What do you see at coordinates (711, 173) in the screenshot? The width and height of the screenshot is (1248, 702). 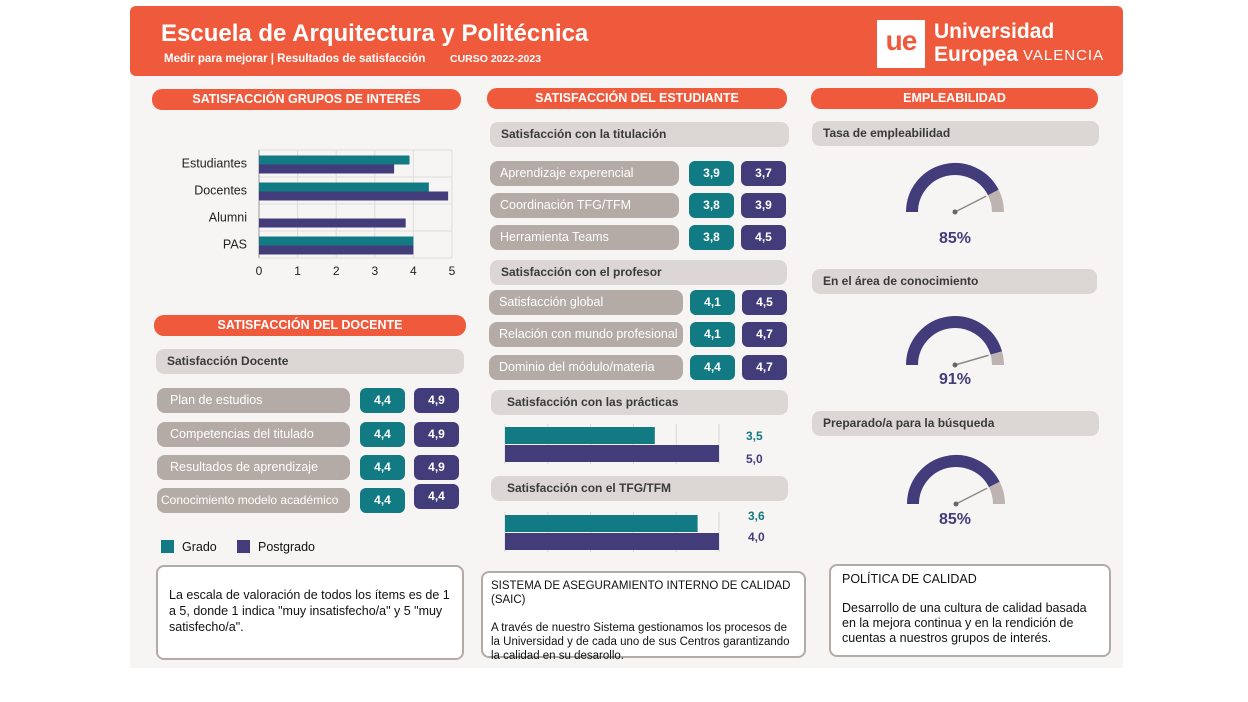 I see `grado-value: 3,9` at bounding box center [711, 173].